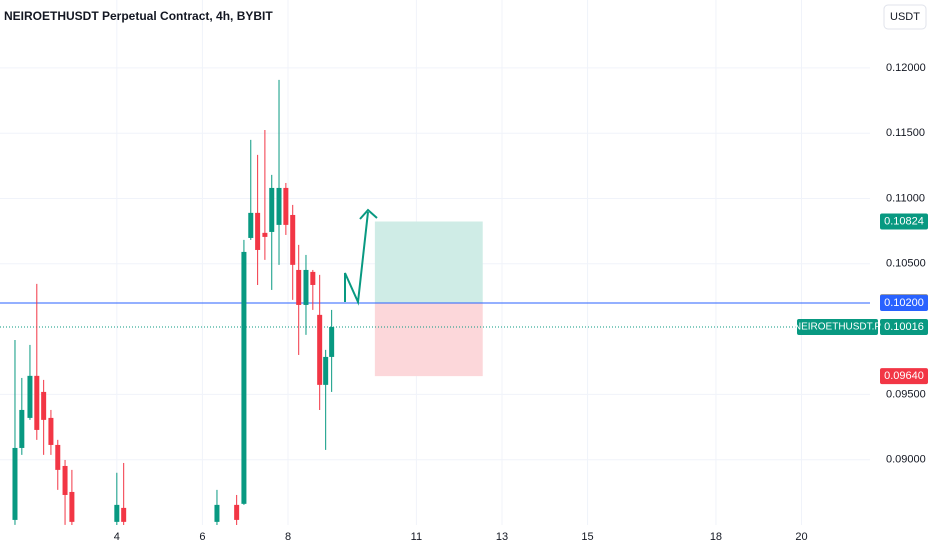  I want to click on x-tick-label: 18, so click(716, 537).